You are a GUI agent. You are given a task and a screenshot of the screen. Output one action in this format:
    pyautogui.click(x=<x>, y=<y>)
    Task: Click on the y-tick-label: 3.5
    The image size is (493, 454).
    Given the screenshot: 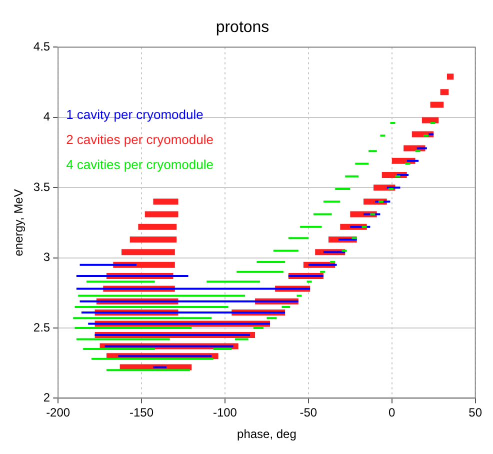 What is the action you would take?
    pyautogui.click(x=41, y=187)
    